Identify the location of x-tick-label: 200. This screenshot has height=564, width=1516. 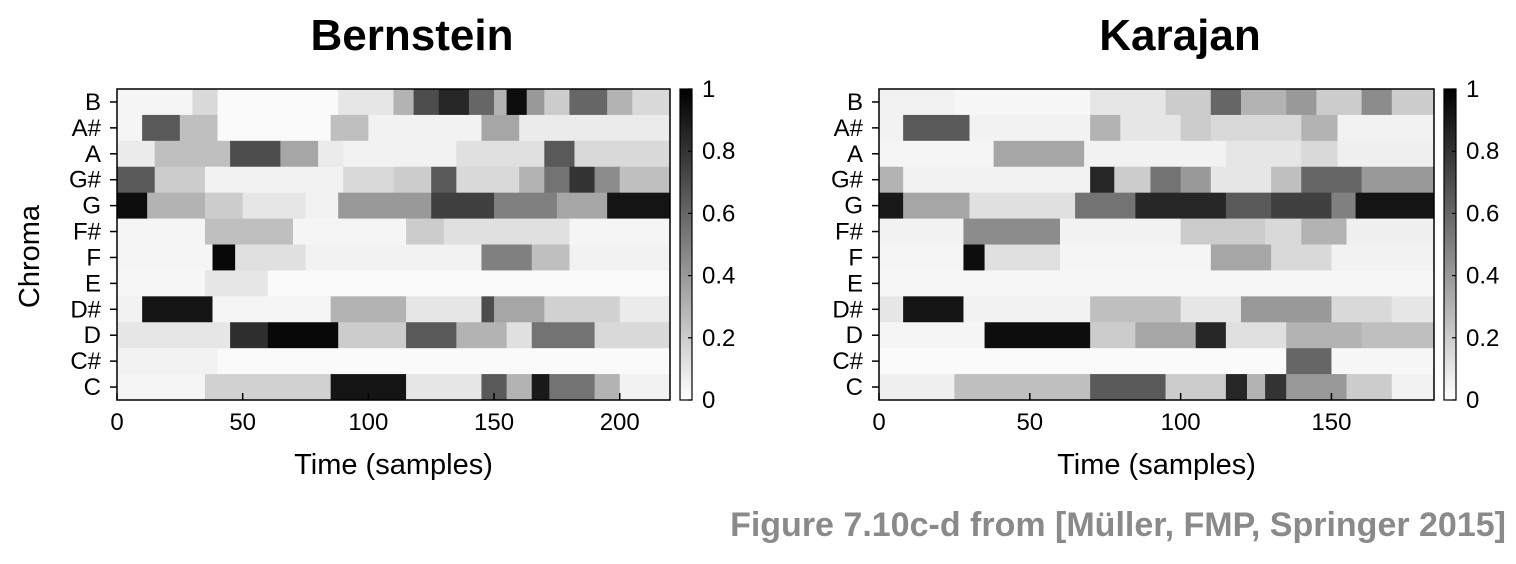
(620, 422).